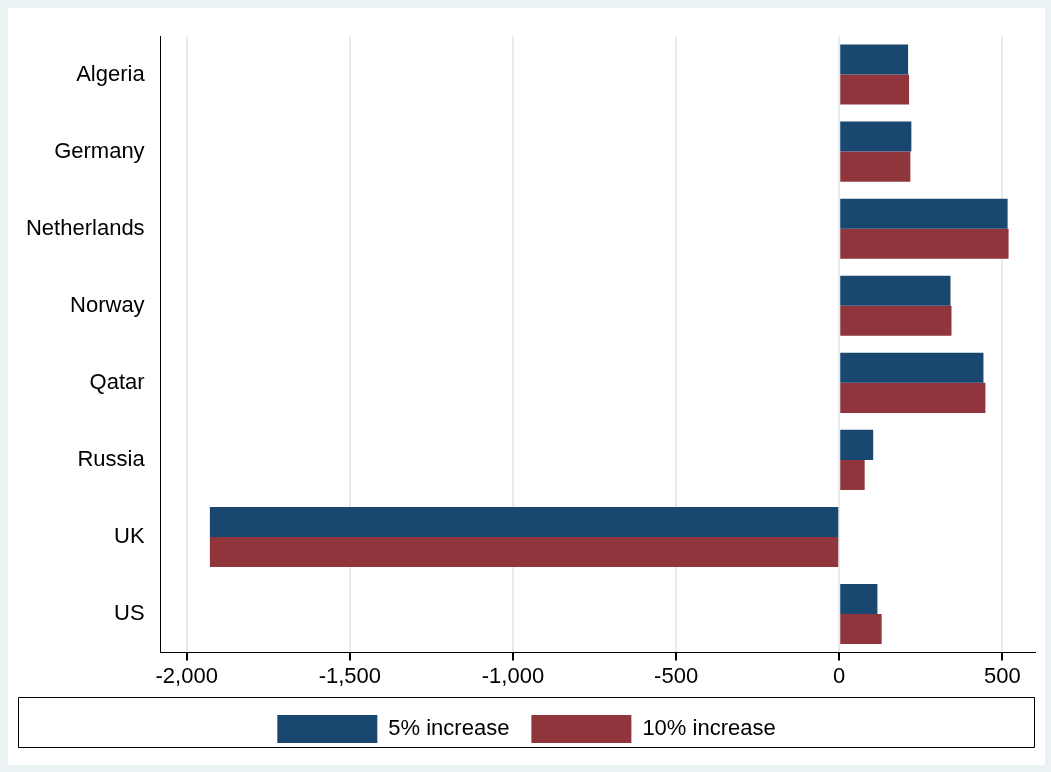 This screenshot has width=1051, height=772. I want to click on y-tick-label: Netherlands, so click(85, 227).